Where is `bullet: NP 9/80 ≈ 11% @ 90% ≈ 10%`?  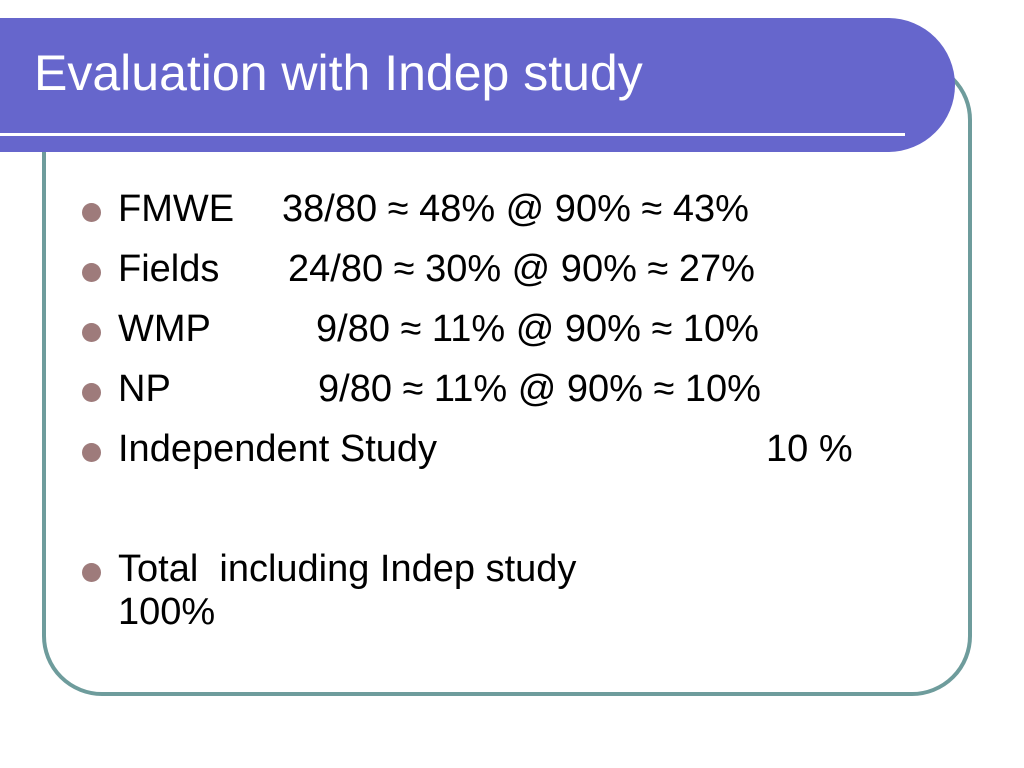 bullet: NP 9/80 ≈ 11% @ 90% ≈ 10% is located at coordinates (421, 389).